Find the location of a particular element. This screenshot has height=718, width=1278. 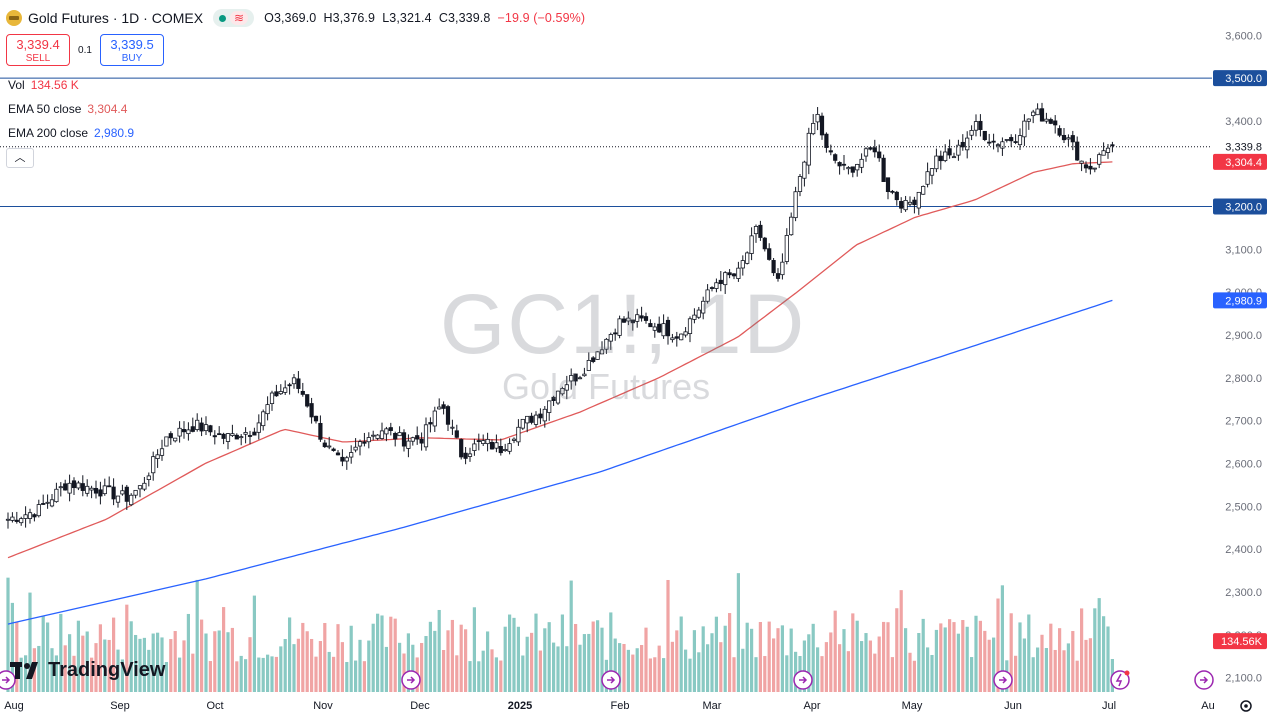

legend-ema200: EMA 200 close 2,980.9 is located at coordinates (71, 133).